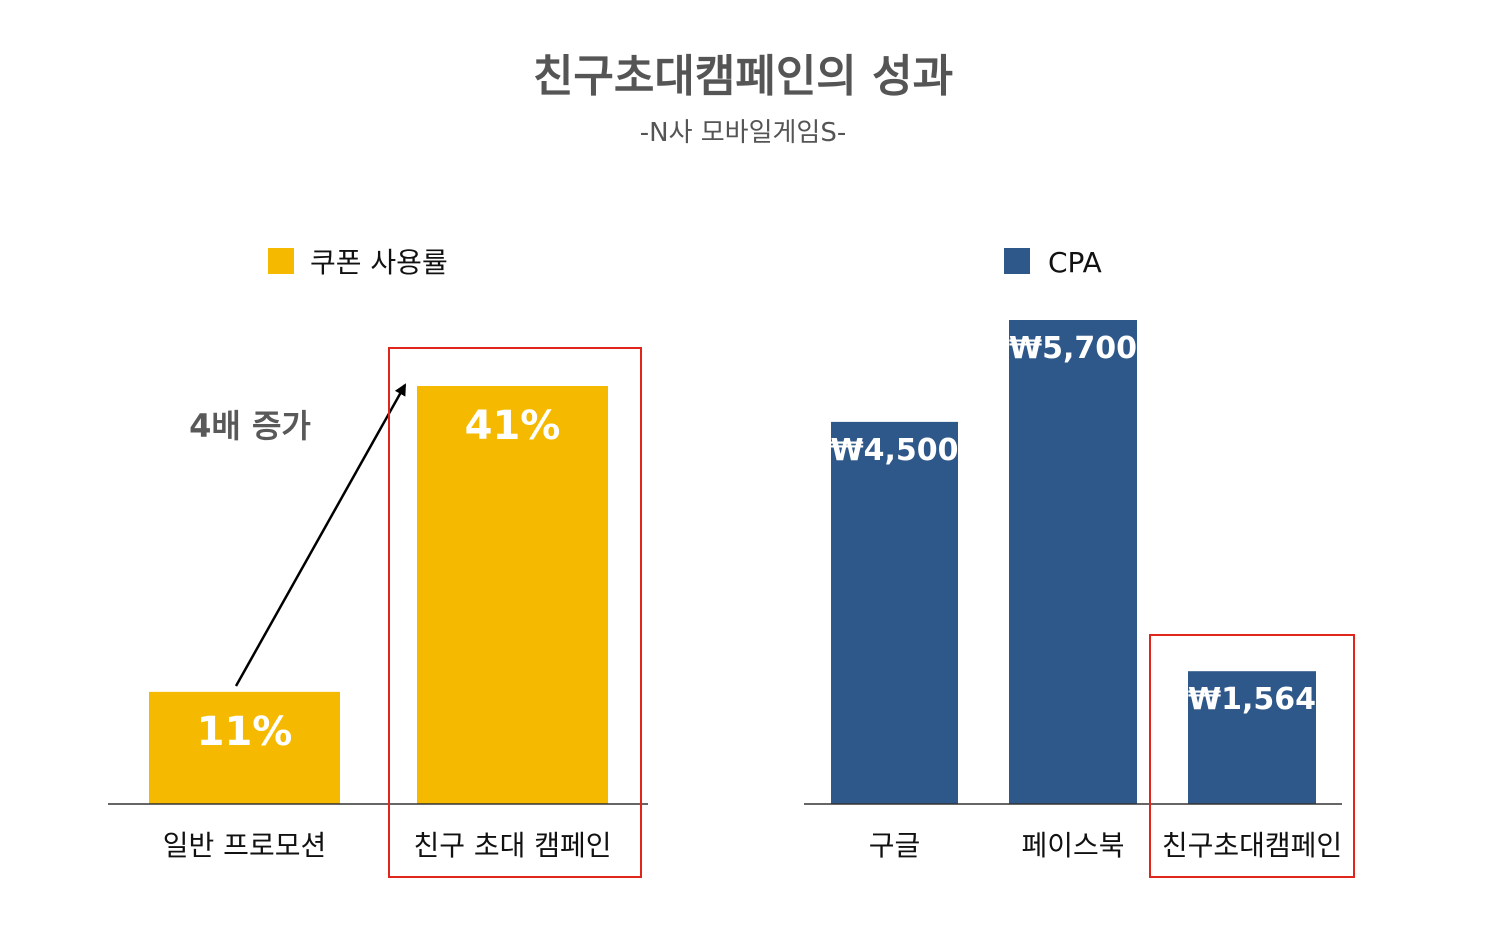 The image size is (1486, 942). I want to click on legend-swatch-coupon, so click(281, 261).